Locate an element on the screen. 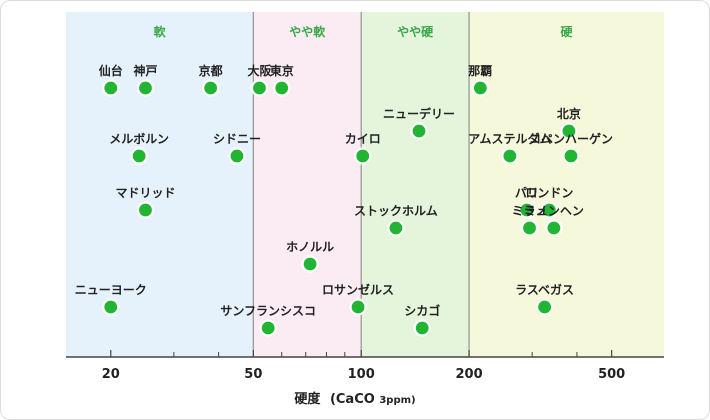  city-point-group: ストックホルム is located at coordinates (396, 220).